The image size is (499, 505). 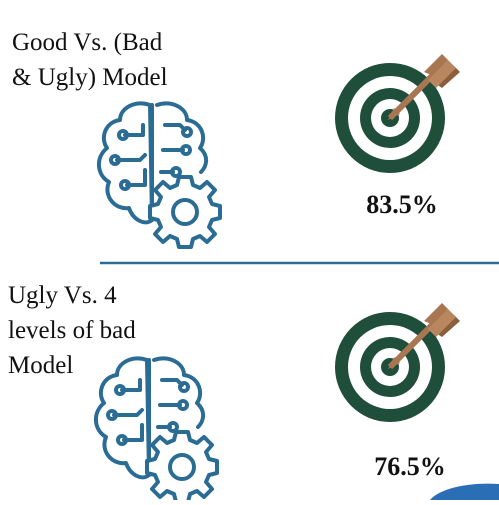 I want to click on section-title: Good Vs. (Bad, so click(x=87, y=42).